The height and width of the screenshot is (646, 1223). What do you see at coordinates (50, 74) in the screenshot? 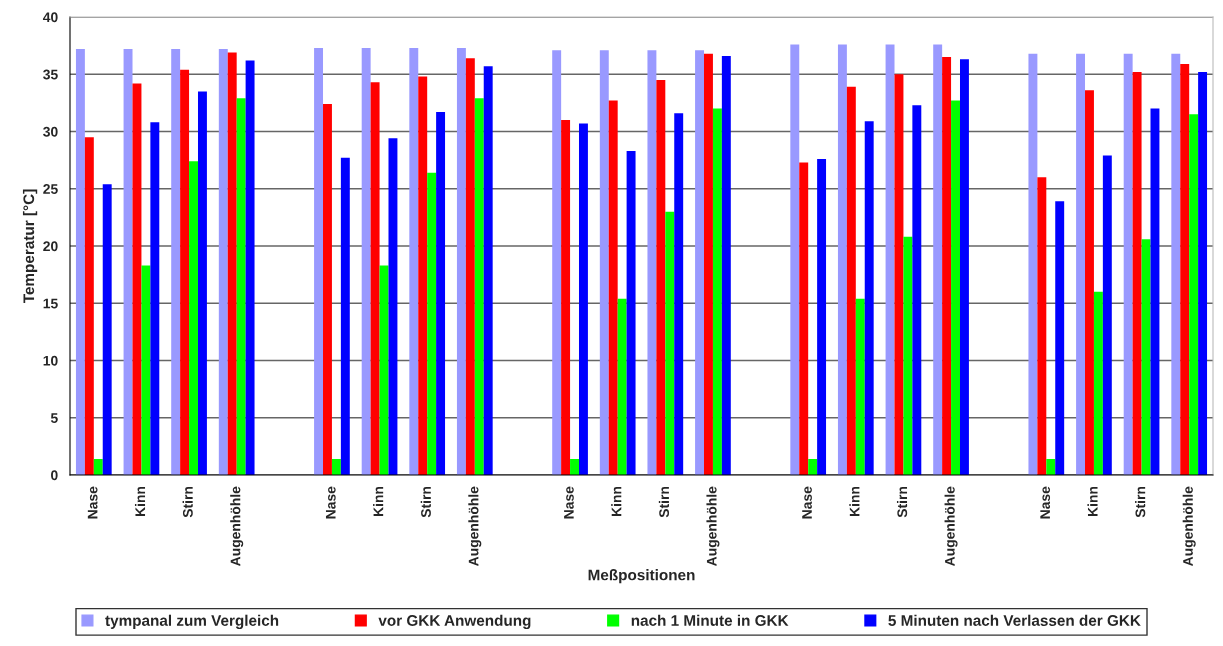
I see `y-tick-label: 35` at bounding box center [50, 74].